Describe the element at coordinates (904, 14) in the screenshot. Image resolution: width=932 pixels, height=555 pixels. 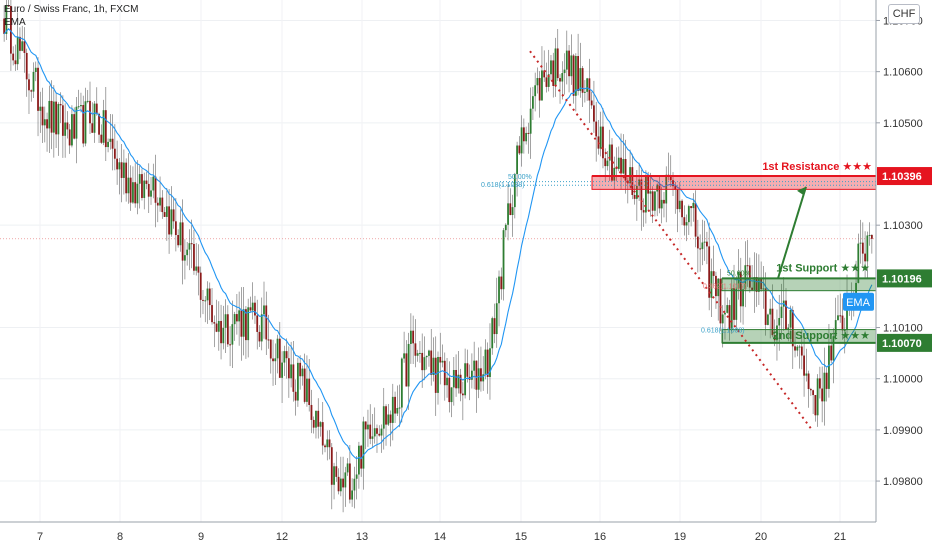
I see `currency-button: CHF` at that location.